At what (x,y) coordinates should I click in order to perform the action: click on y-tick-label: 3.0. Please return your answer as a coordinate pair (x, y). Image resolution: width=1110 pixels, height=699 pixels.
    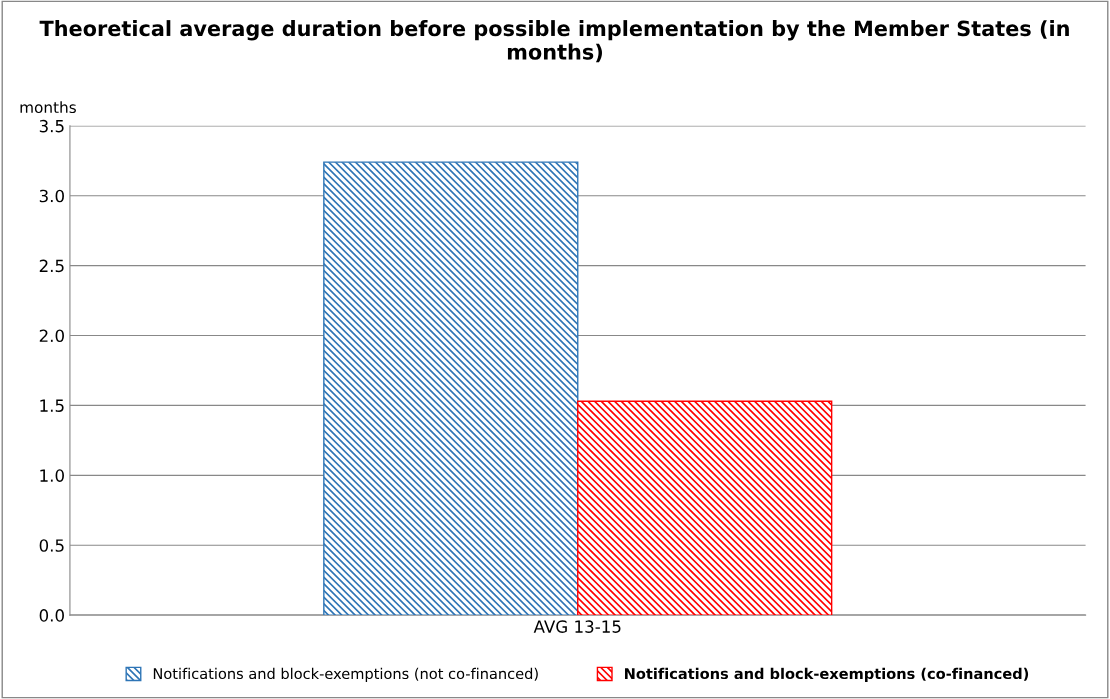
    Looking at the image, I should click on (51, 196).